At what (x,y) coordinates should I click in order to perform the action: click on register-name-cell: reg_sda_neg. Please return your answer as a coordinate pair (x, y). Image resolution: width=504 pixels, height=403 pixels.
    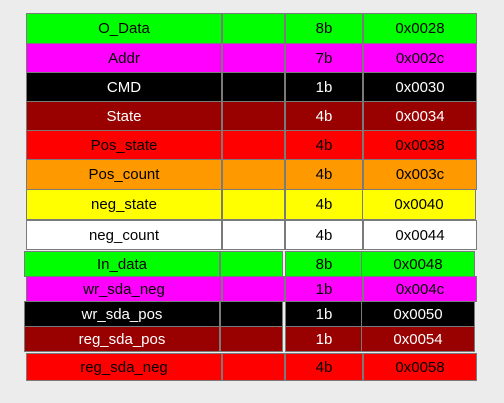
    Looking at the image, I should click on (124, 367).